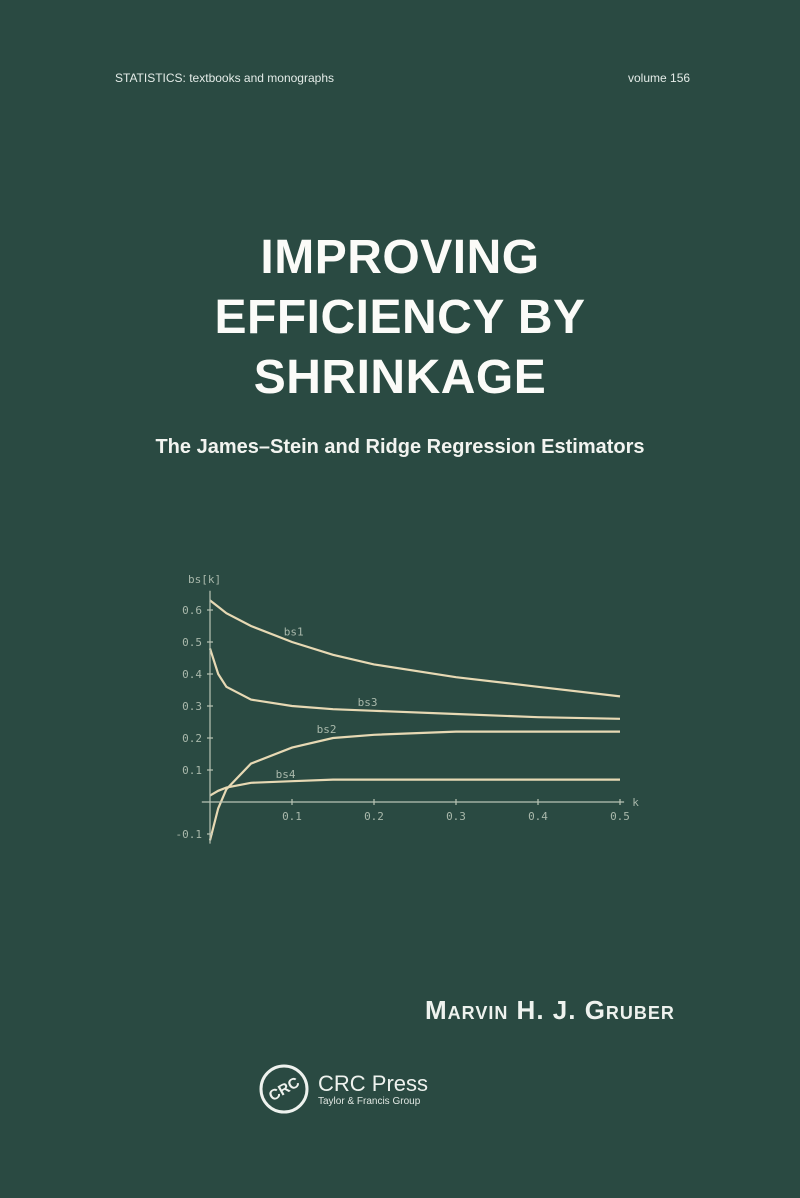 This screenshot has width=800, height=1198. What do you see at coordinates (192, 674) in the screenshot?
I see `y-tick-label: 0.4` at bounding box center [192, 674].